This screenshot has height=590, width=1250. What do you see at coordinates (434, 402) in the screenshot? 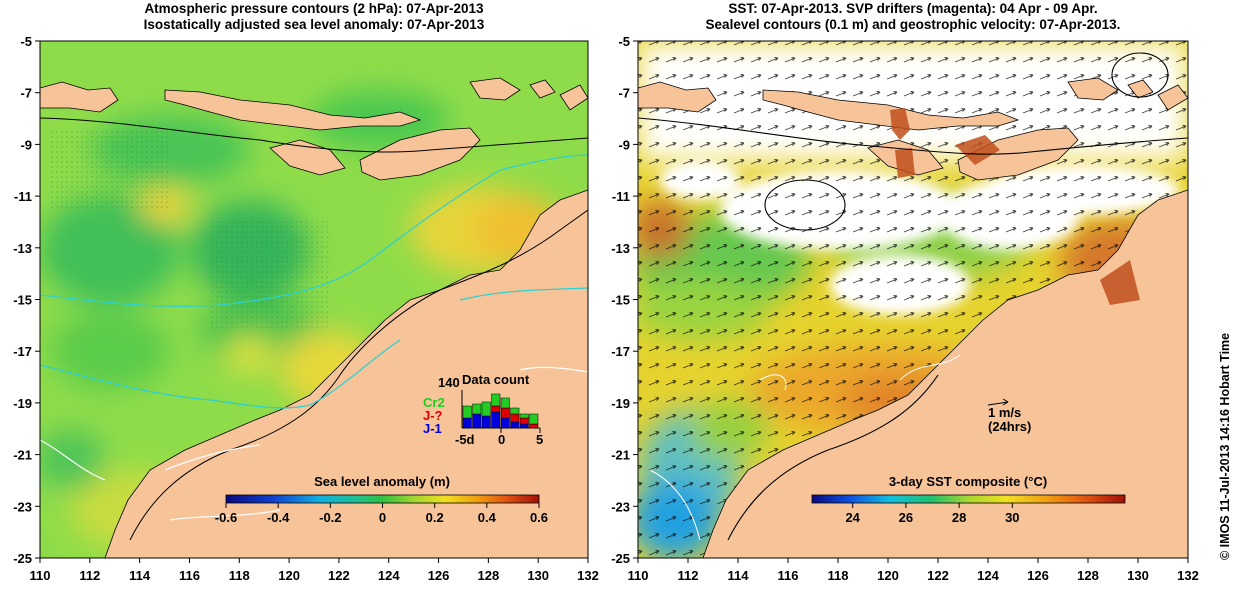
I see `mission-label-cr2: Cr2` at bounding box center [434, 402].